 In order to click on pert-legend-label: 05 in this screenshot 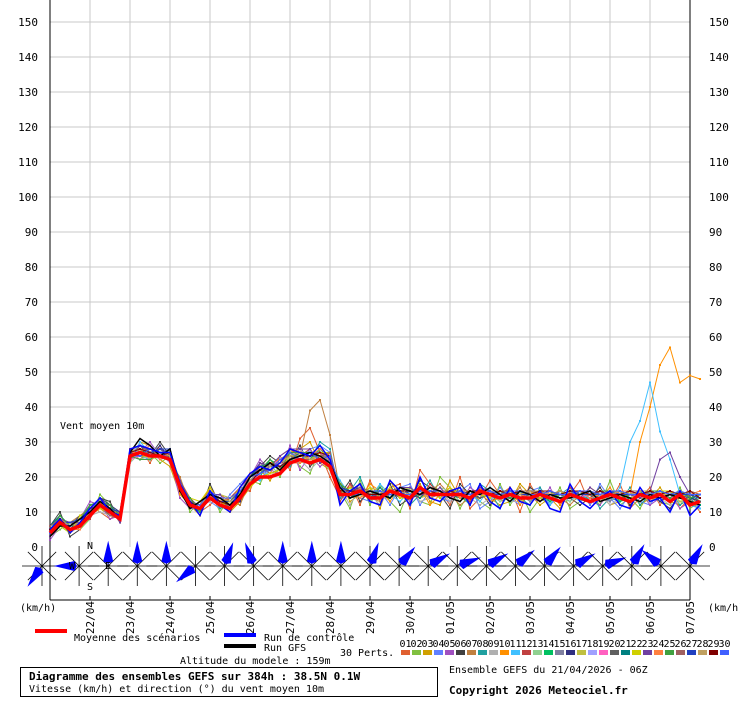, I will do `click(449, 644)`.